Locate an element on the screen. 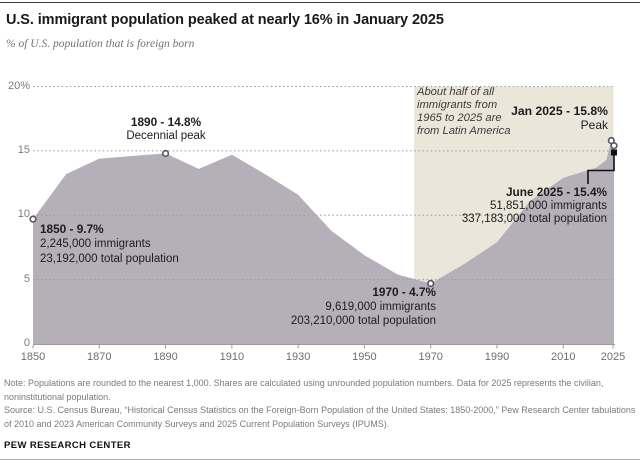  annotation-1850-immigrants: 2,245,000 immigrants is located at coordinates (95, 244).